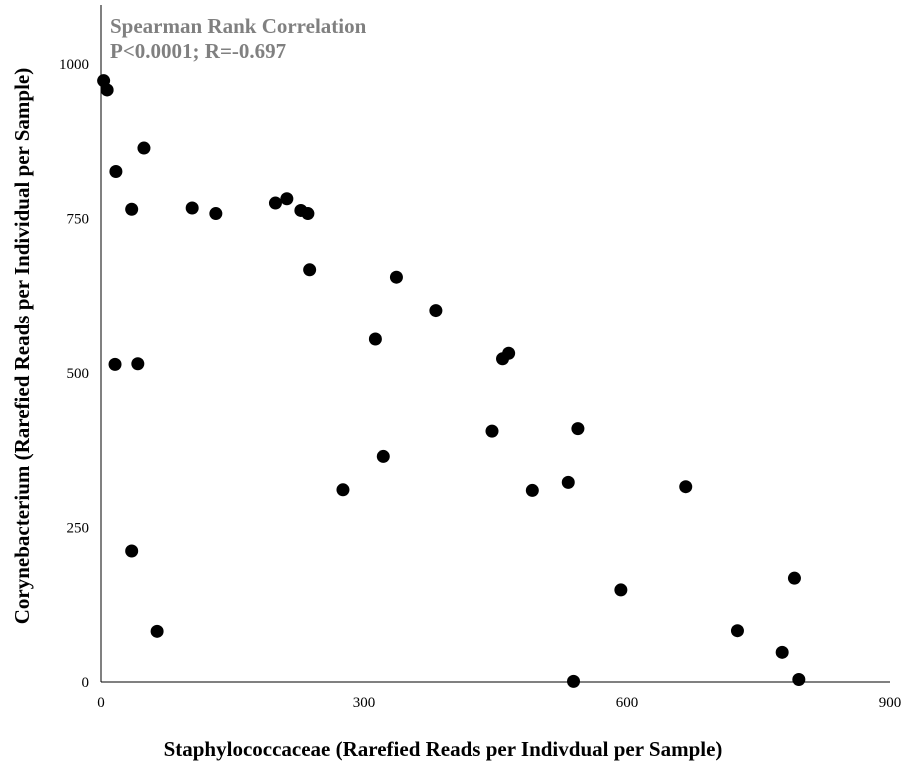 This screenshot has height=761, width=913. What do you see at coordinates (238, 26) in the screenshot?
I see `annotation-line-1: Spearman Rank Correlation` at bounding box center [238, 26].